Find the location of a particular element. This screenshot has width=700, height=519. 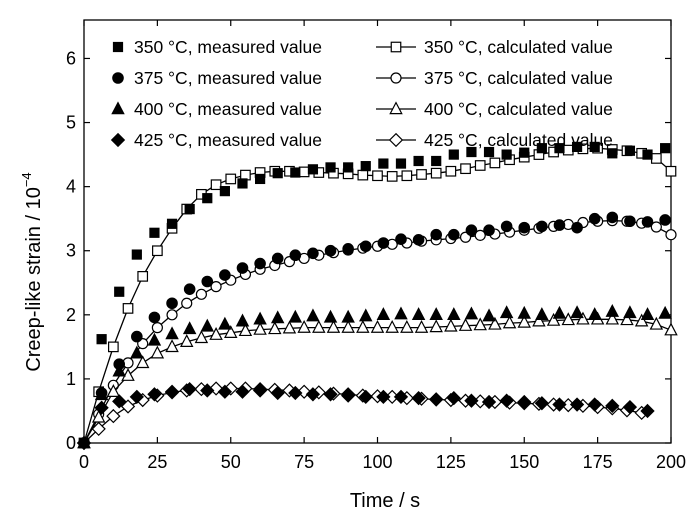

y-axis-title-exponent: −4 is located at coordinates (26, 179).